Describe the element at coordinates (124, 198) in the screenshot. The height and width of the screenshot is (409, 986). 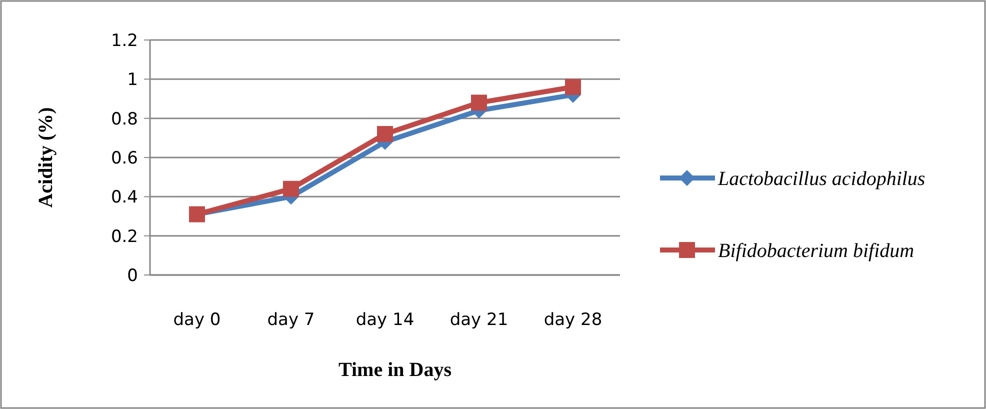
I see `y-tick-label: 0.4` at that location.